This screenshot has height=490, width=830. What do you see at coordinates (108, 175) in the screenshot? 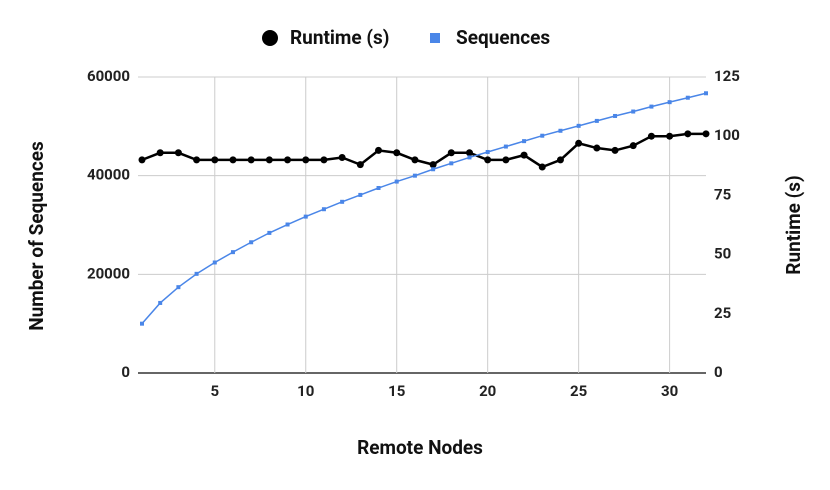
I see `y-tick-label: 40000` at bounding box center [108, 175].